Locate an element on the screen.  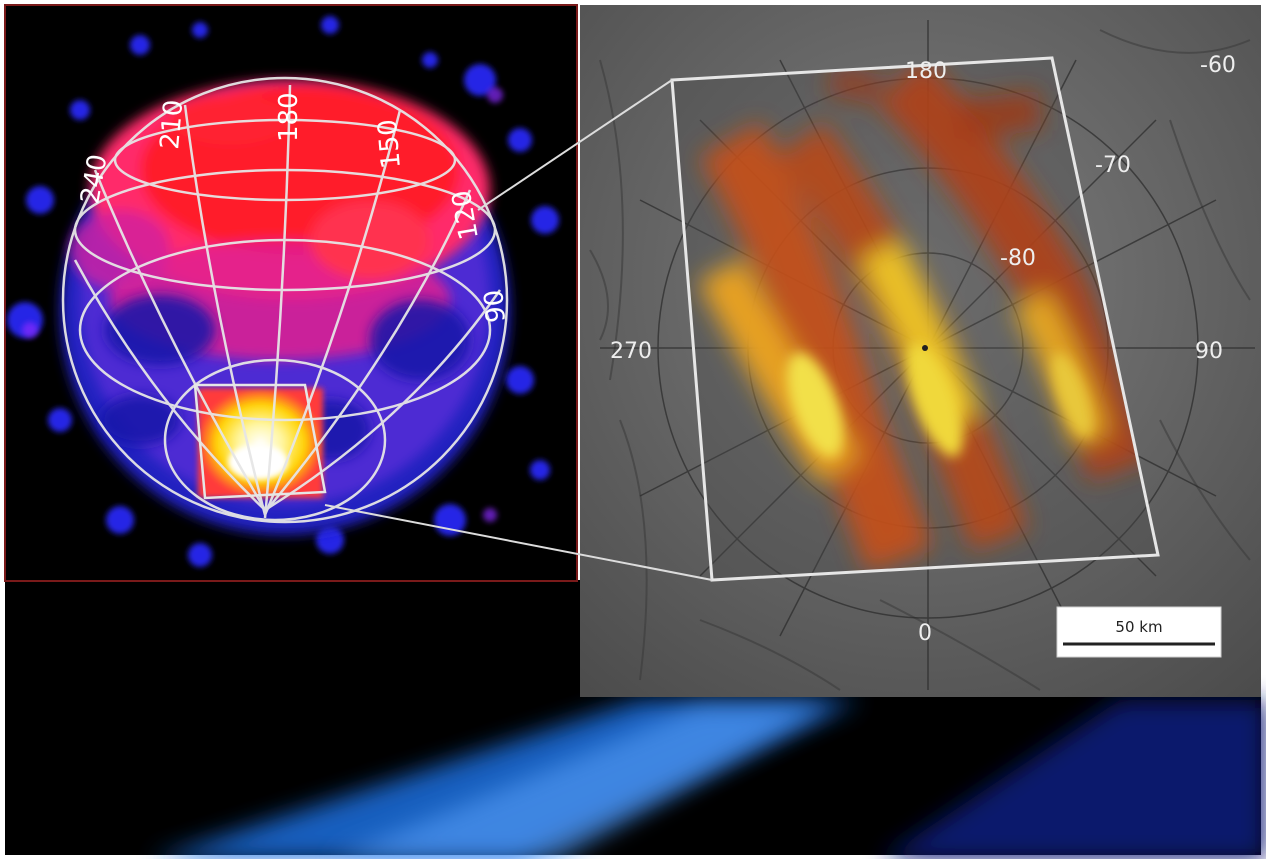
map-label-90: 90 is located at coordinates (1209, 351).